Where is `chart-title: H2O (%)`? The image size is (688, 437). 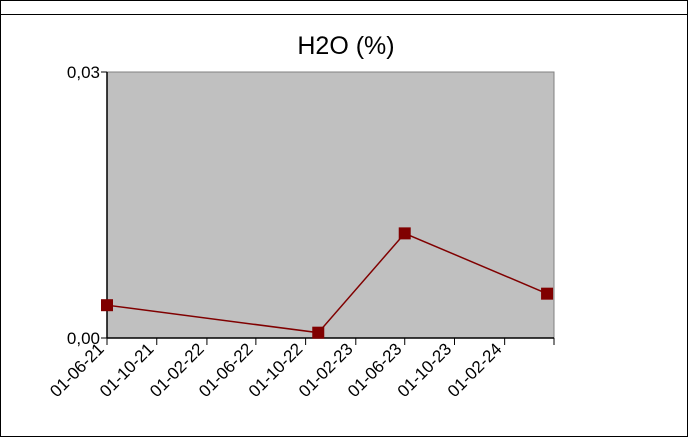 chart-title: H2O (%) is located at coordinates (345, 46).